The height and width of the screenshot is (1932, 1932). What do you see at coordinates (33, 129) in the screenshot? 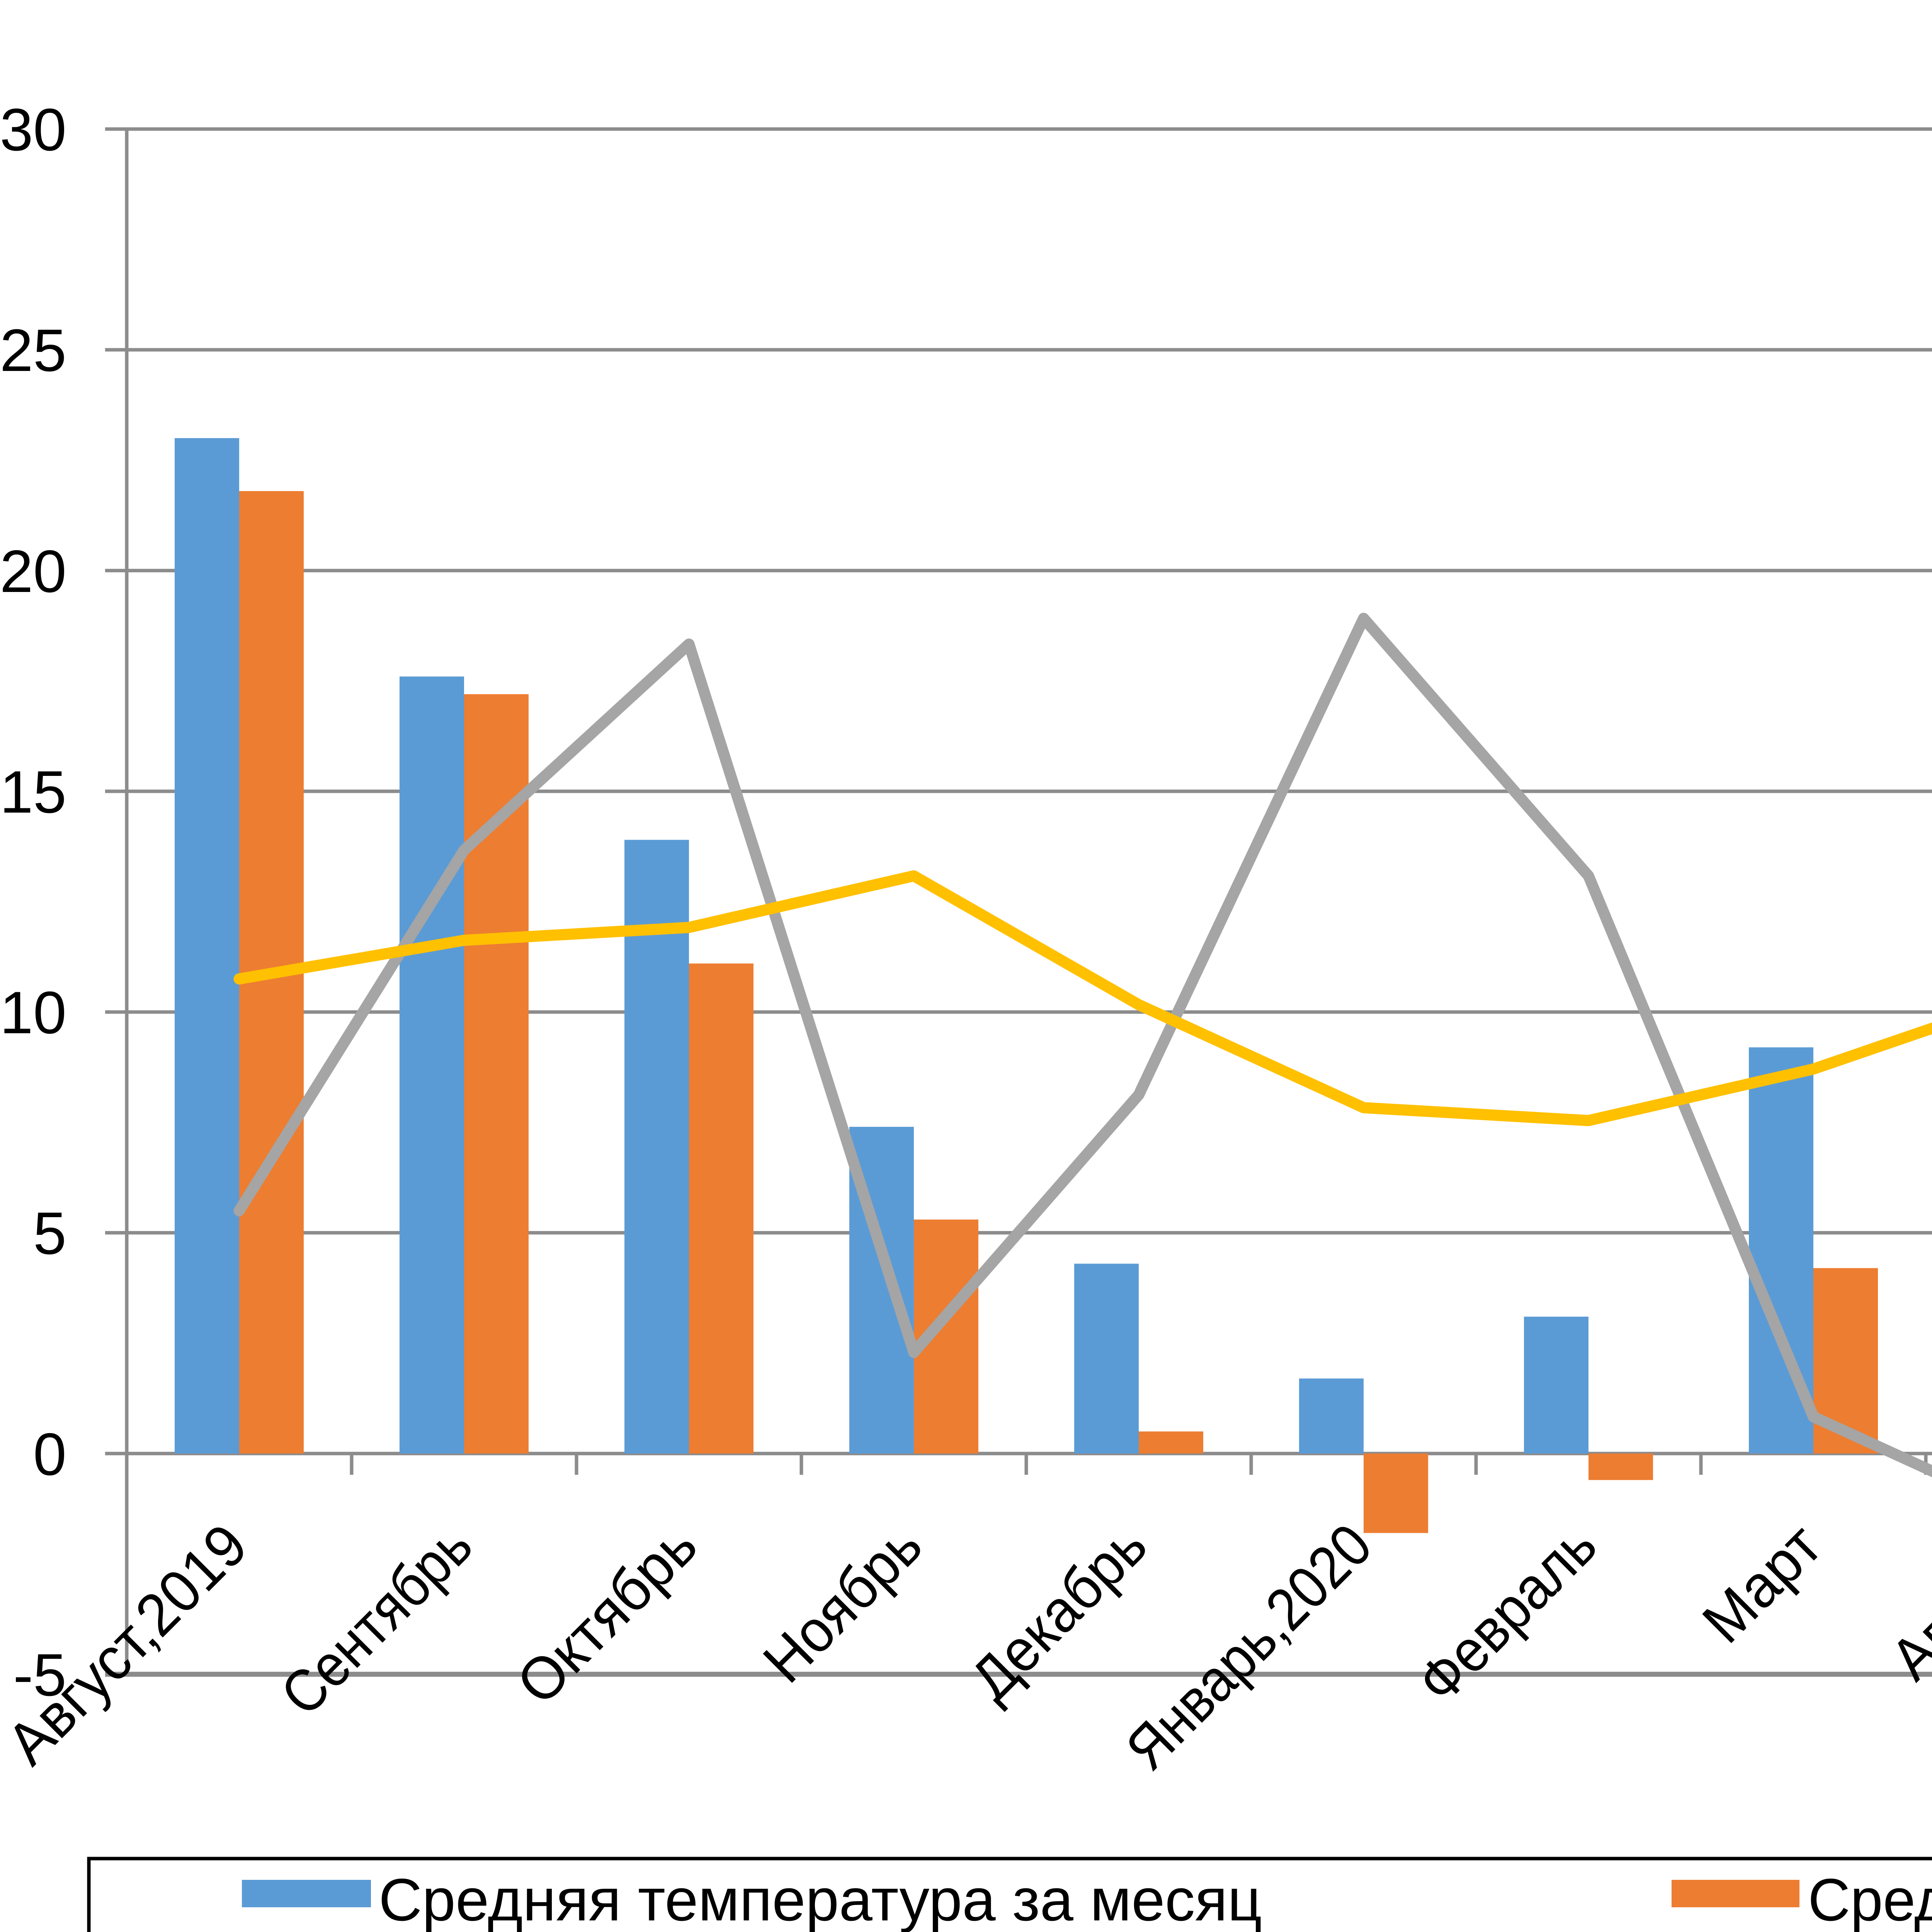
I see `svg-text: 30` at bounding box center [33, 129].